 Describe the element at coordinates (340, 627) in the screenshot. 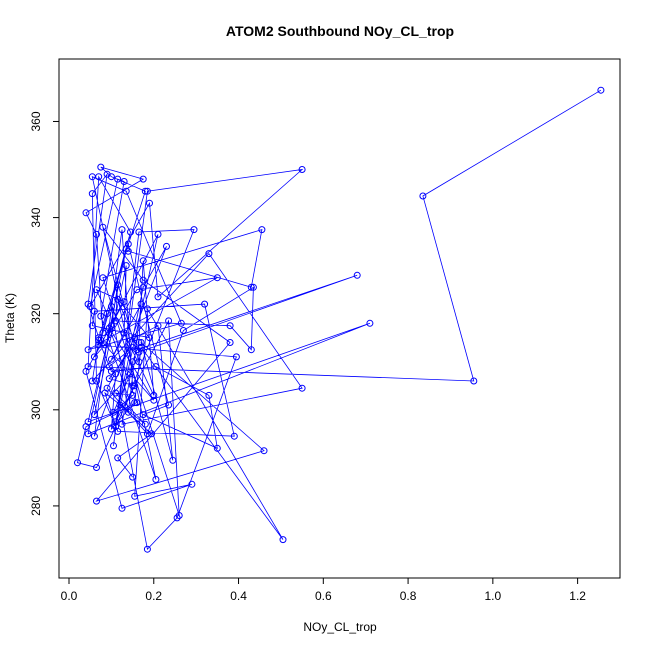

I see `x-axis-label: NOy_CL_trop` at that location.